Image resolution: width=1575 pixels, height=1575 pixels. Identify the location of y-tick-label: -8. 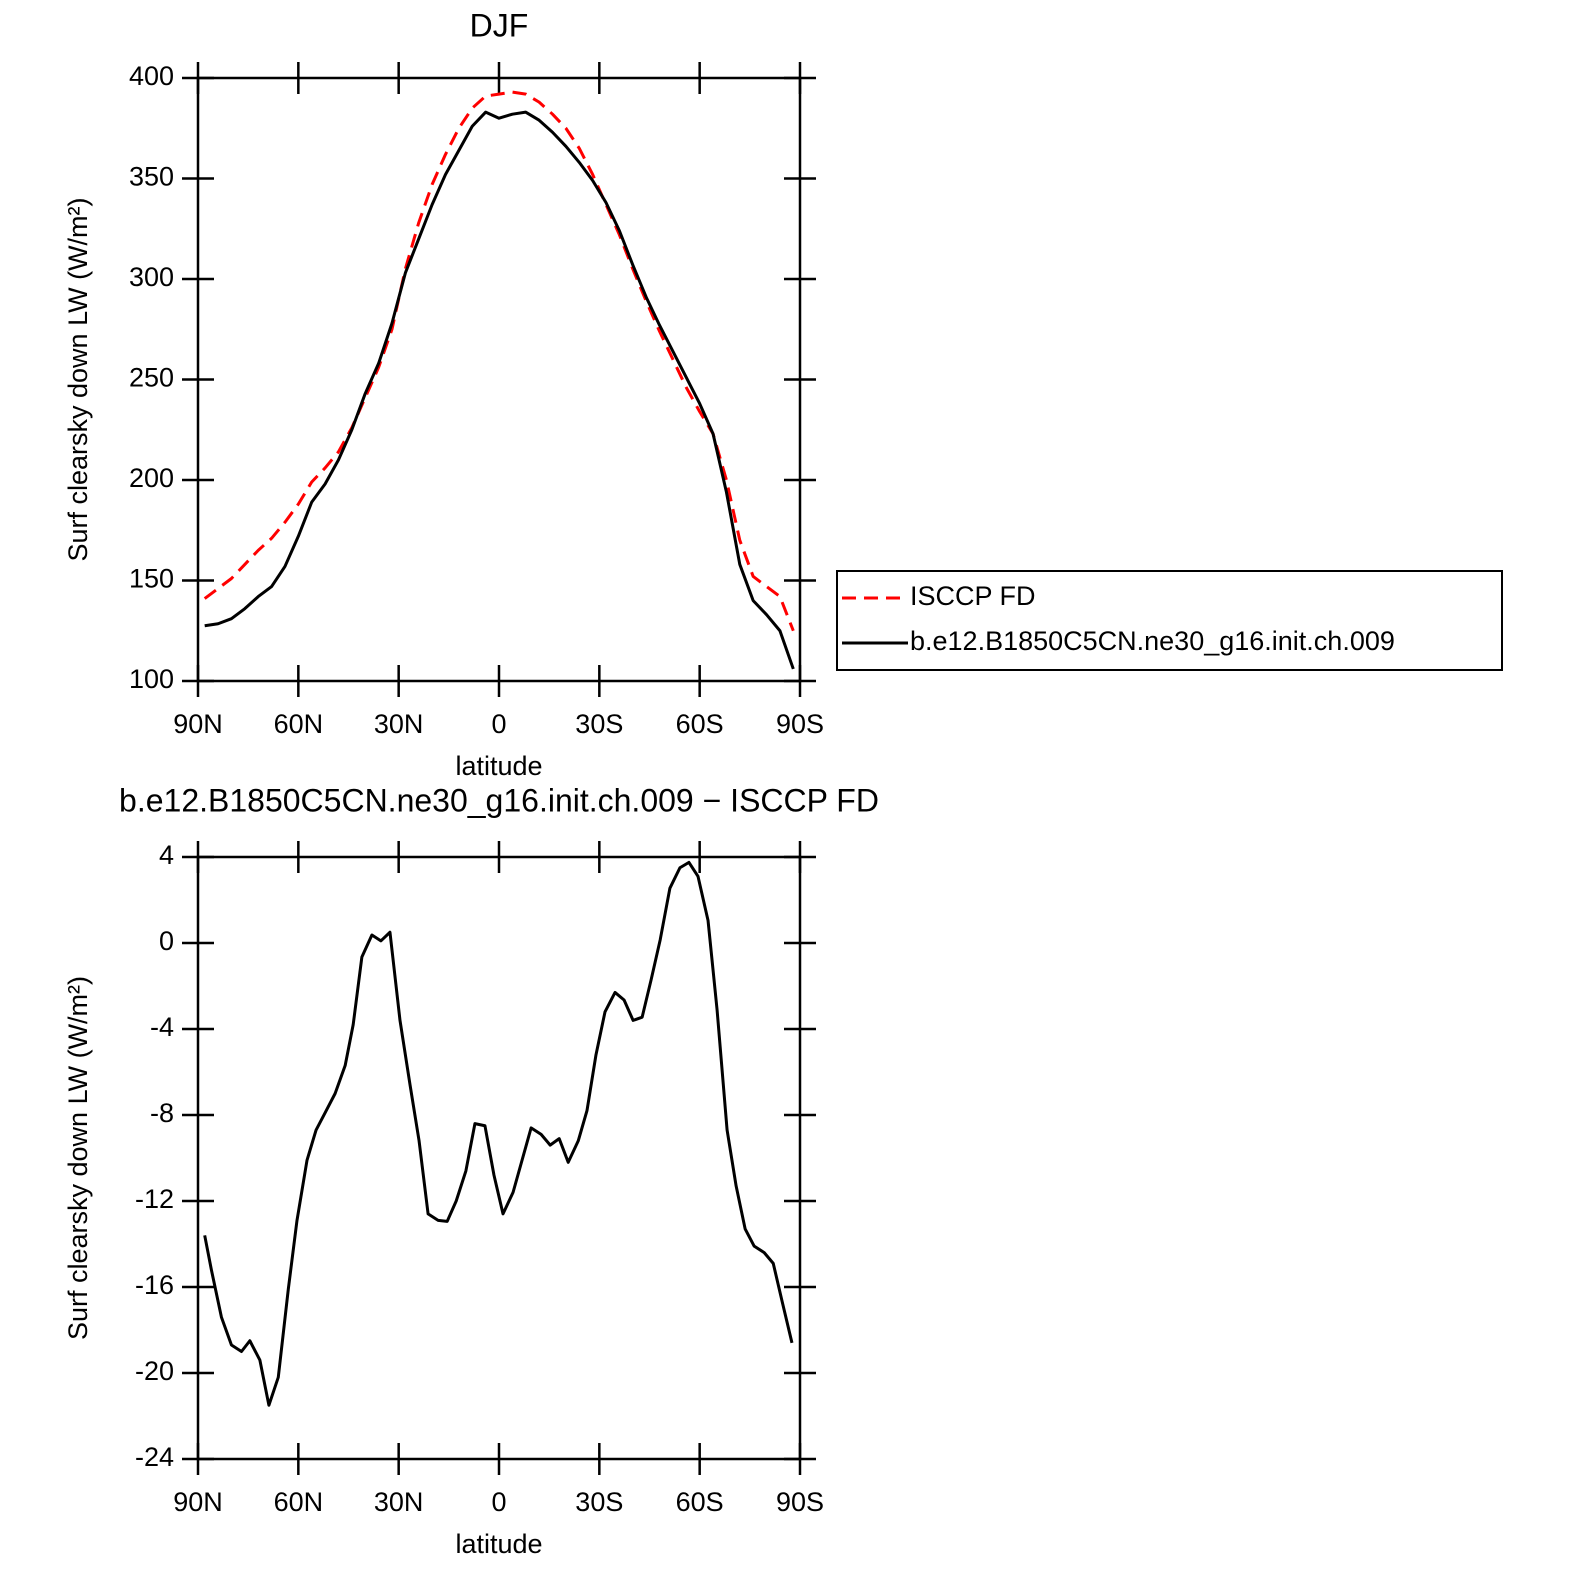
(162, 1113).